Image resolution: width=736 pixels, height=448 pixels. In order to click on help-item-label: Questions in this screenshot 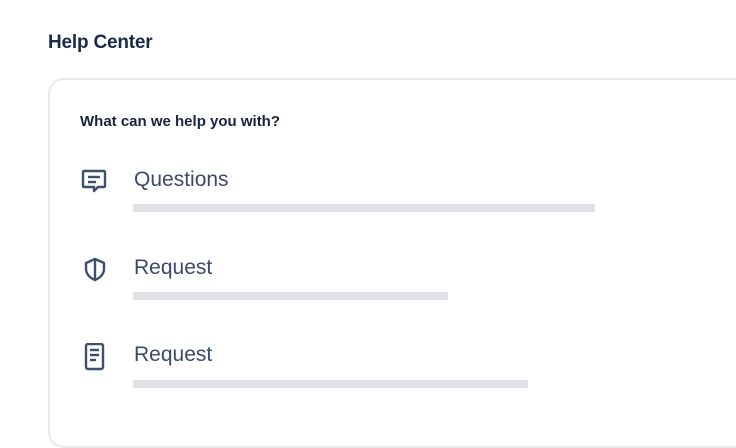, I will do `click(181, 179)`.